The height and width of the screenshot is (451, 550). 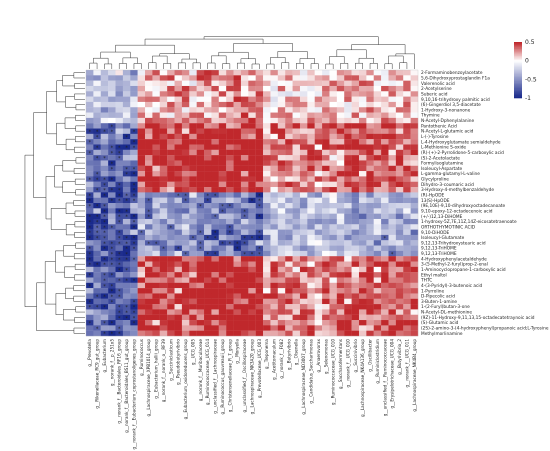 I want to click on row-label: Methylmorlinamine, so click(x=442, y=334).